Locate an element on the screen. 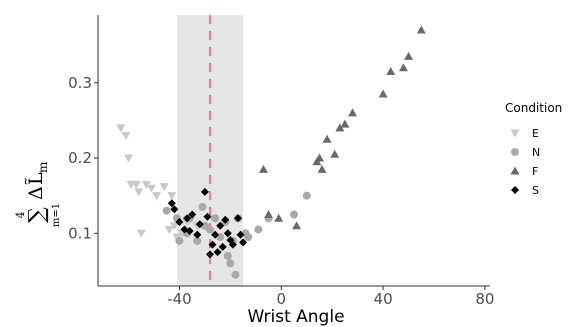 The width and height of the screenshot is (571, 327). y-tick-label: 0.3 is located at coordinates (80, 83).